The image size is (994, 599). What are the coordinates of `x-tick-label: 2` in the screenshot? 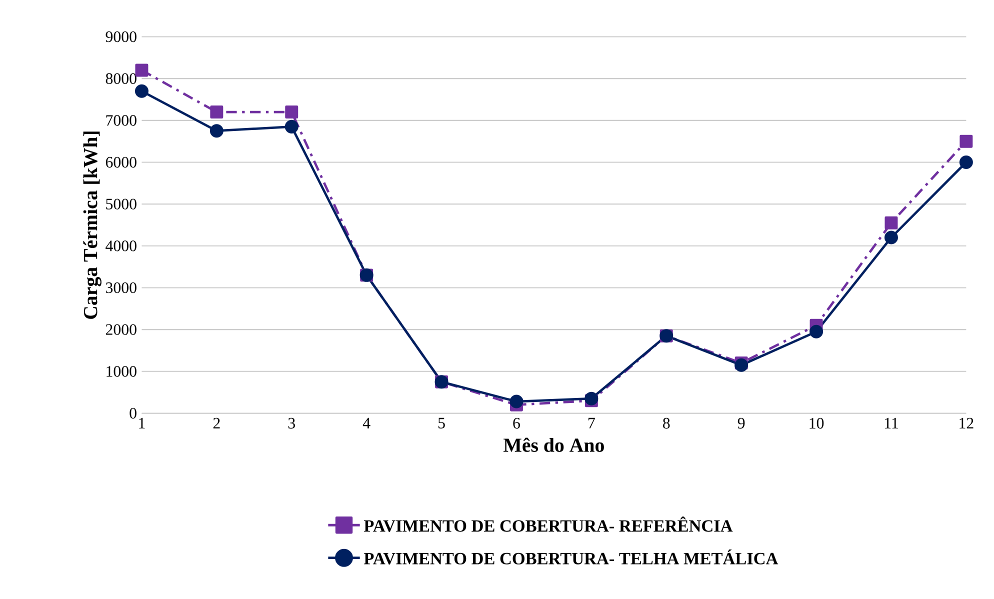 It's located at (216, 423).